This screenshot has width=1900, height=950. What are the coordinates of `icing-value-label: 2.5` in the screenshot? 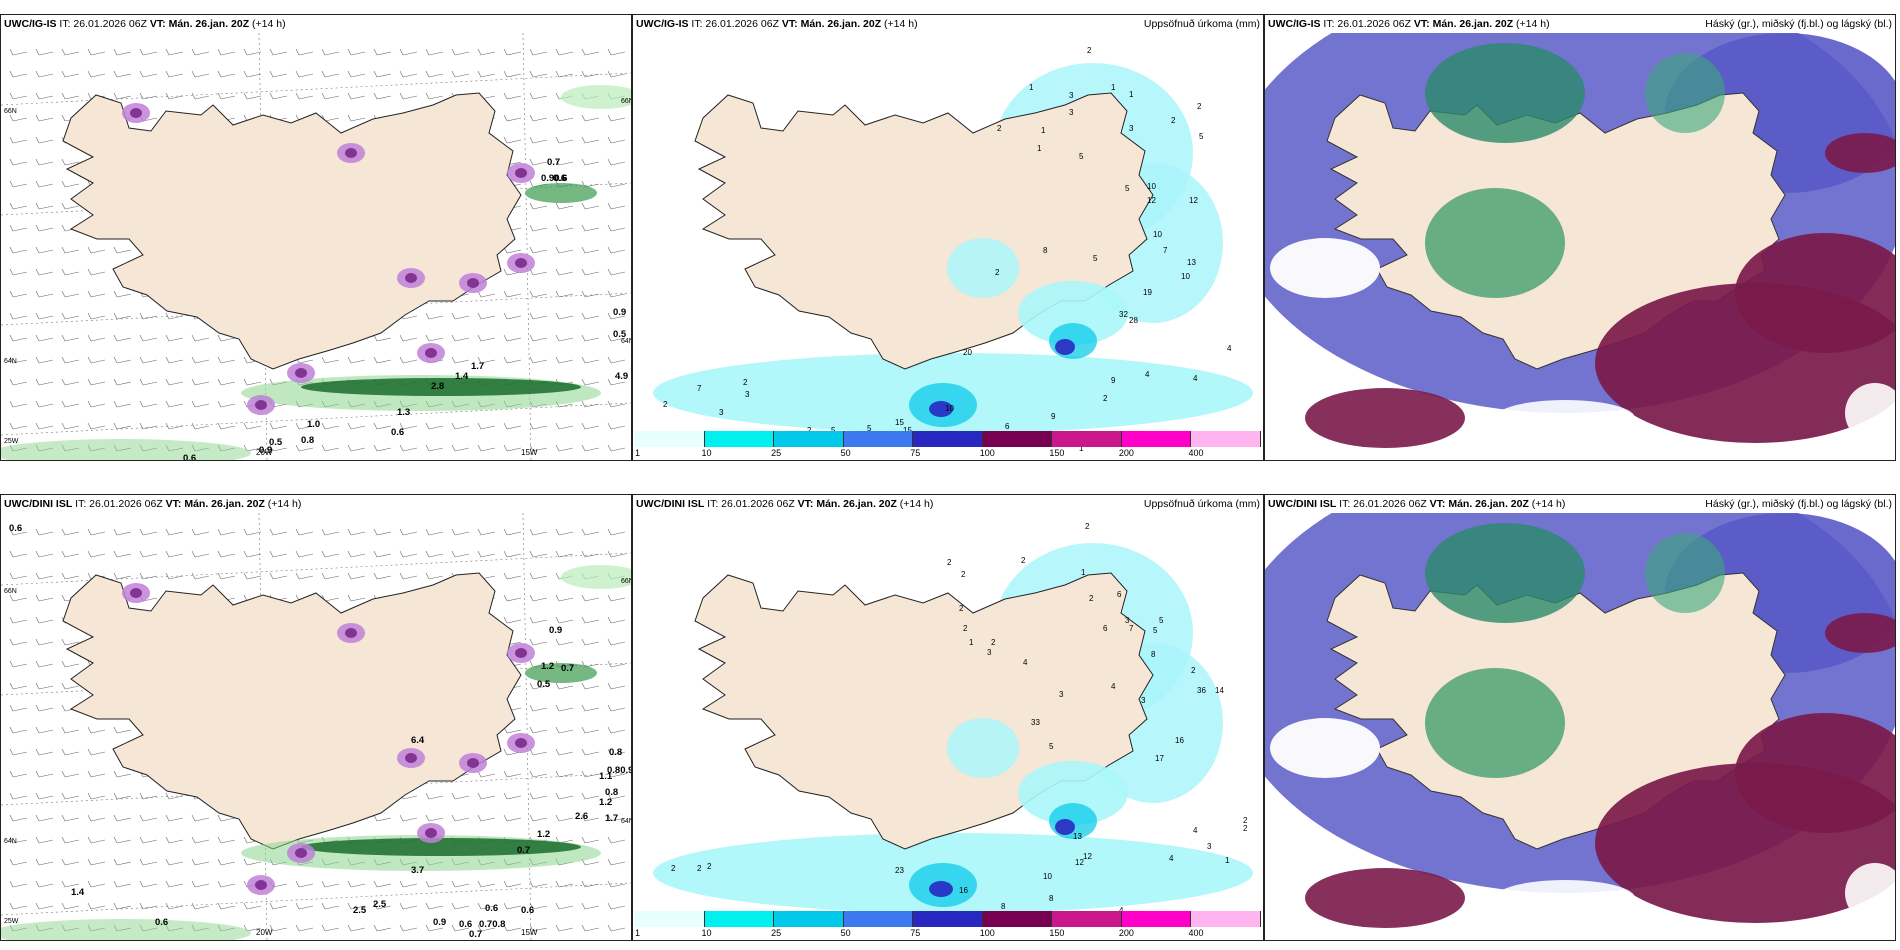 It's located at (360, 910).